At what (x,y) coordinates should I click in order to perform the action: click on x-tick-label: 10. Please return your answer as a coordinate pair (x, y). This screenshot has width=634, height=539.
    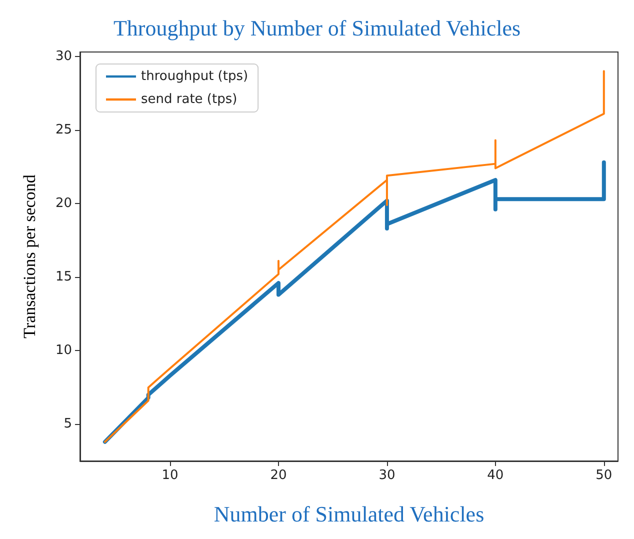
    Looking at the image, I should click on (170, 475).